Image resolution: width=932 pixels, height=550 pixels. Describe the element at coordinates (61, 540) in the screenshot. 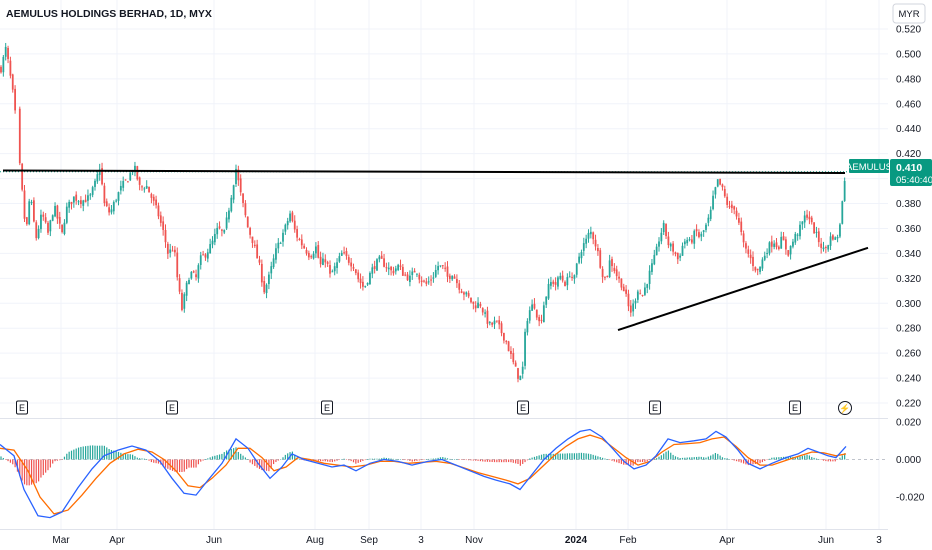

I see `time-tick-label: Mar` at that location.